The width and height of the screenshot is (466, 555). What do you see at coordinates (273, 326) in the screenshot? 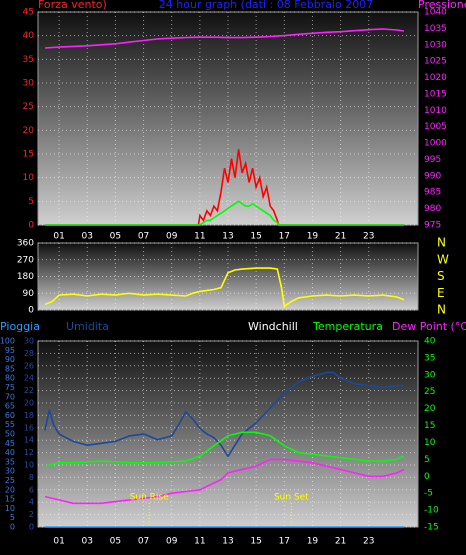
I see `legend-label: Windchill` at bounding box center [273, 326].